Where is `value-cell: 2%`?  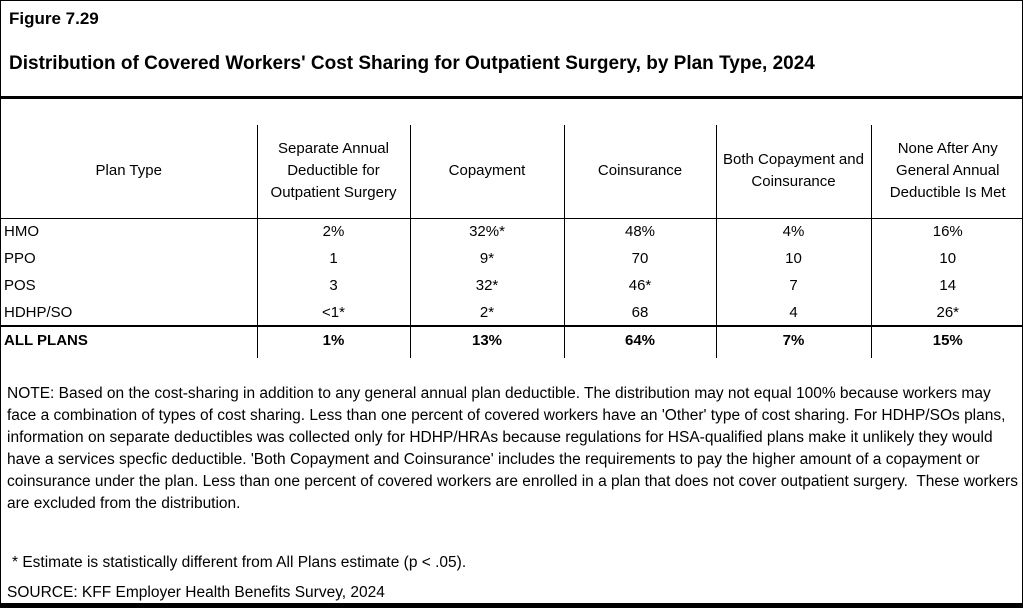
value-cell: 2% is located at coordinates (333, 231).